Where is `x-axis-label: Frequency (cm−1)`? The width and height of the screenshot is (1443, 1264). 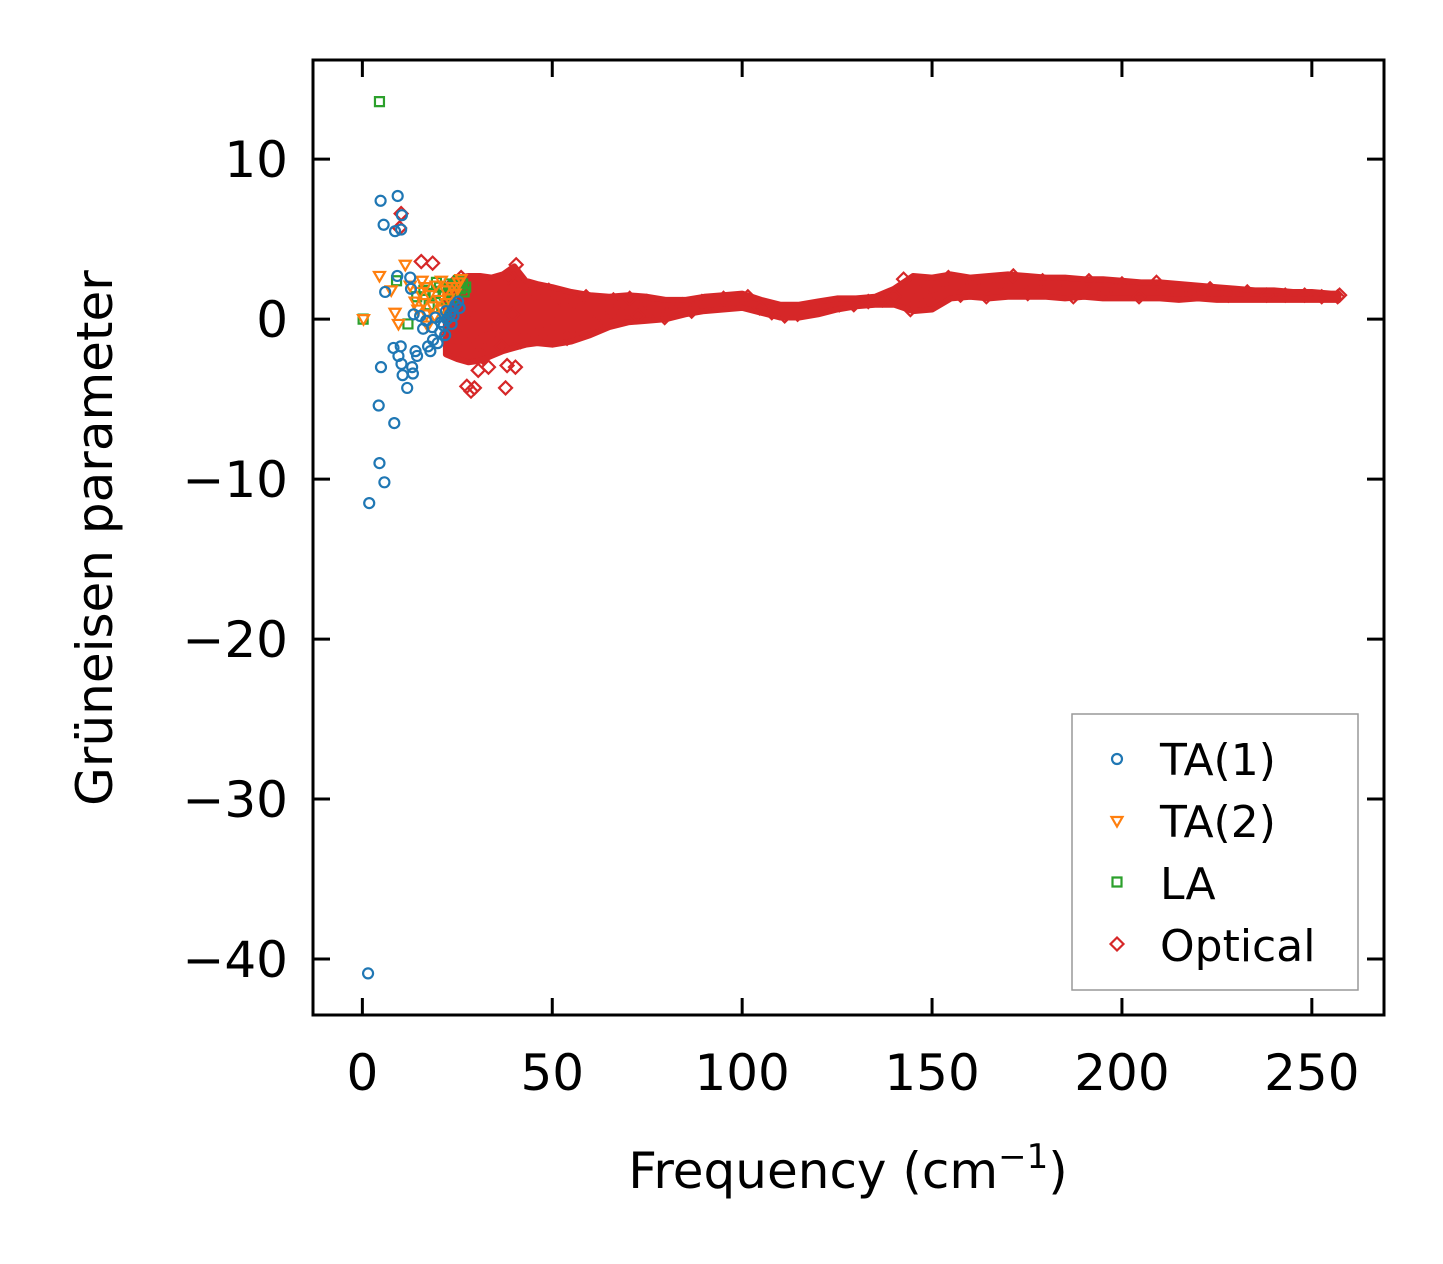 x-axis-label: Frequency (cm−1) is located at coordinates (848, 1168).